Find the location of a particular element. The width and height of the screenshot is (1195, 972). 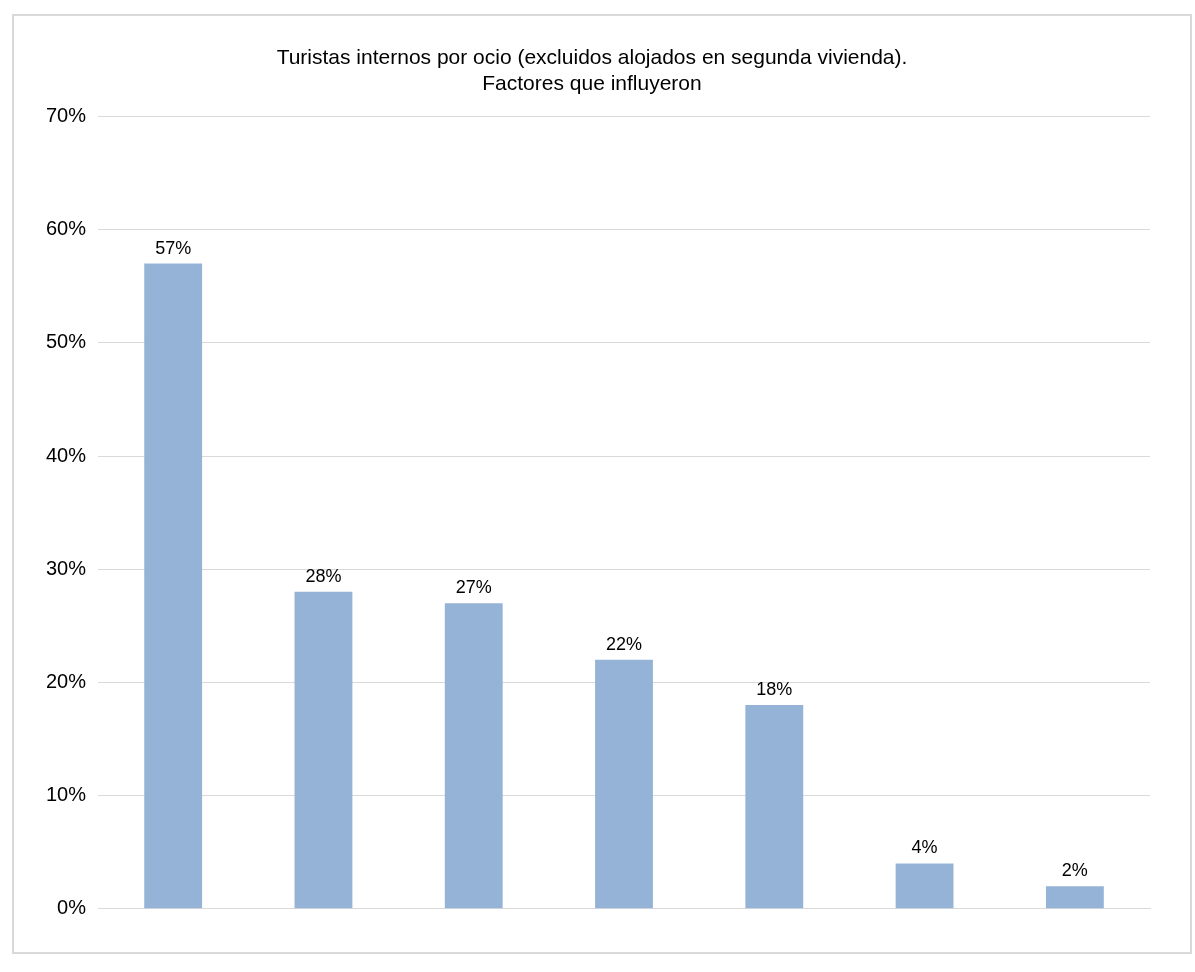

data-label: 28% is located at coordinates (323, 575).